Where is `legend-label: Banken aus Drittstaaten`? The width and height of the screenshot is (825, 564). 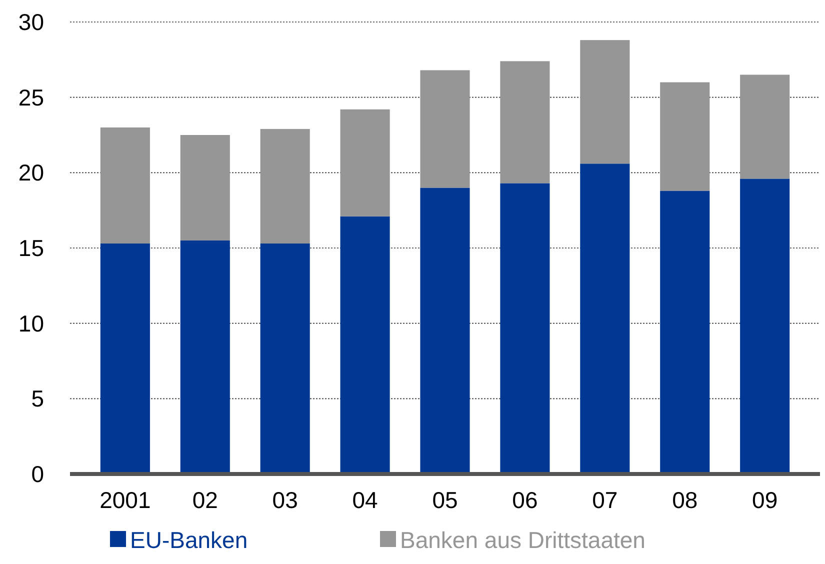
legend-label: Banken aus Drittstaaten is located at coordinates (523, 540).